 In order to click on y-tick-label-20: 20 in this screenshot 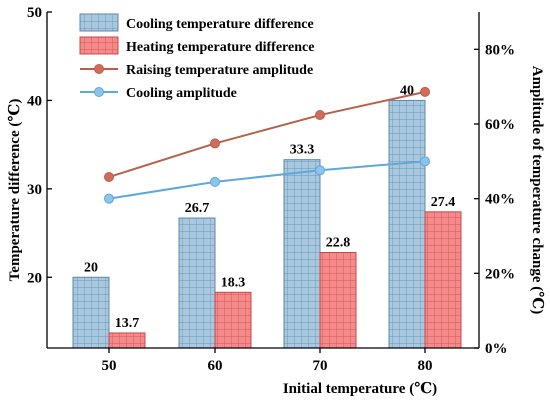, I will do `click(34, 278)`.